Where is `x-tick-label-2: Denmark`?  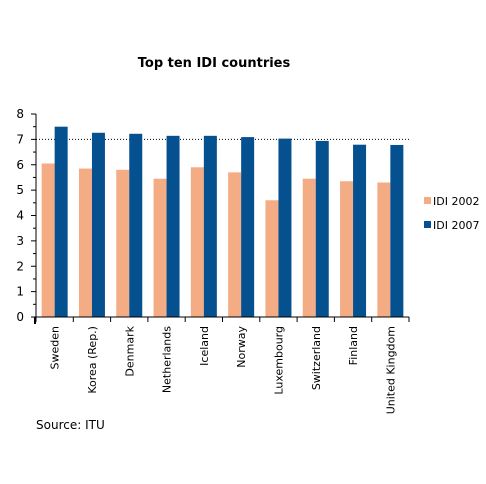
x-tick-label-2: Denmark is located at coordinates (129, 350).